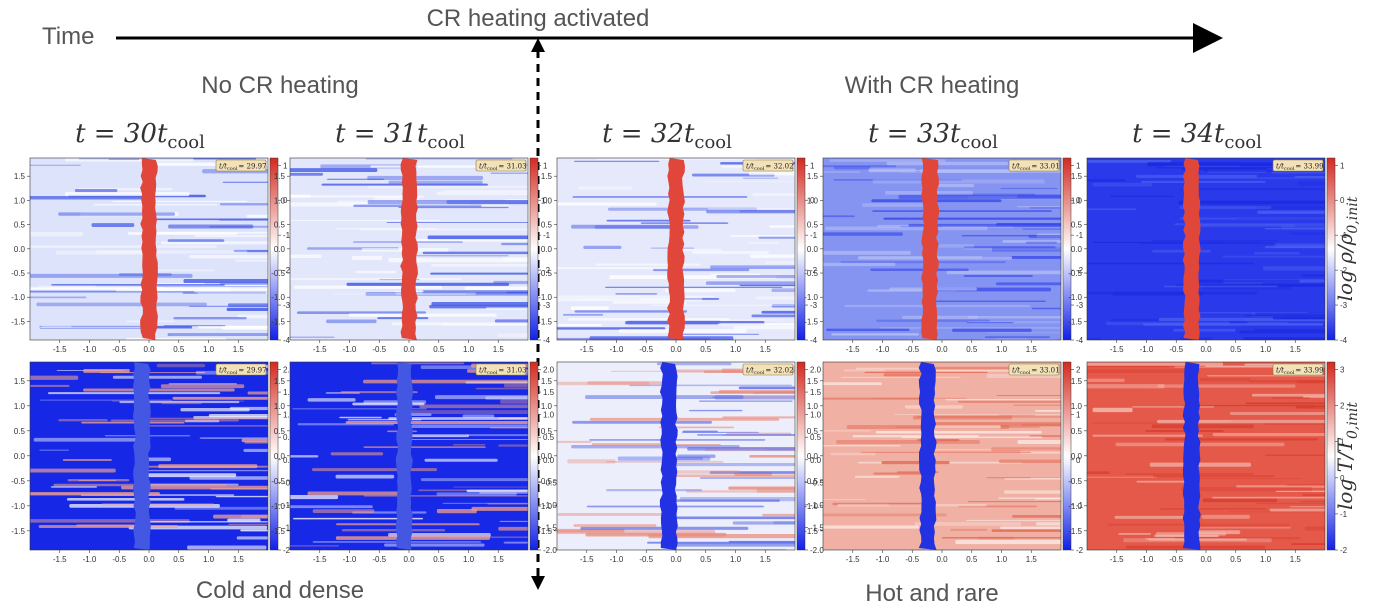 The width and height of the screenshot is (1375, 610). Describe the element at coordinates (1344, 340) in the screenshot. I see `colorbar-tick-label: -4` at that location.